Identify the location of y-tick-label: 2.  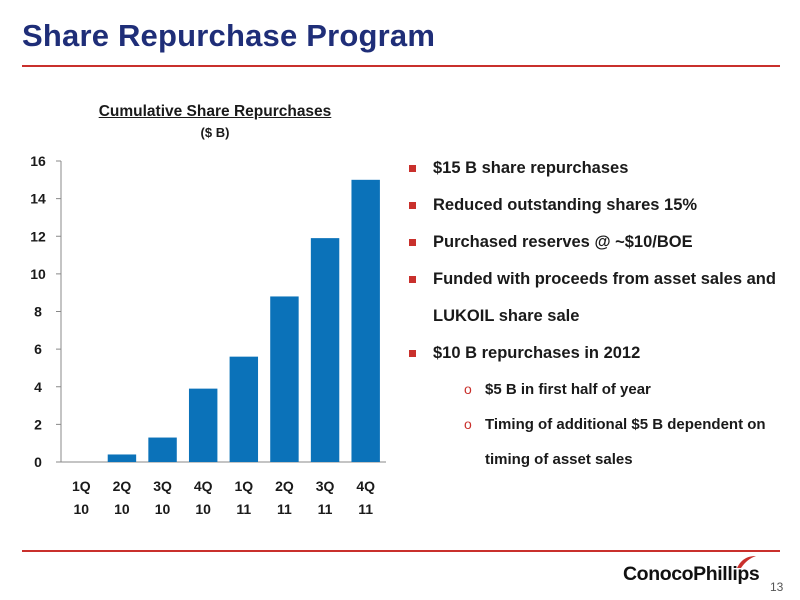
(38, 424).